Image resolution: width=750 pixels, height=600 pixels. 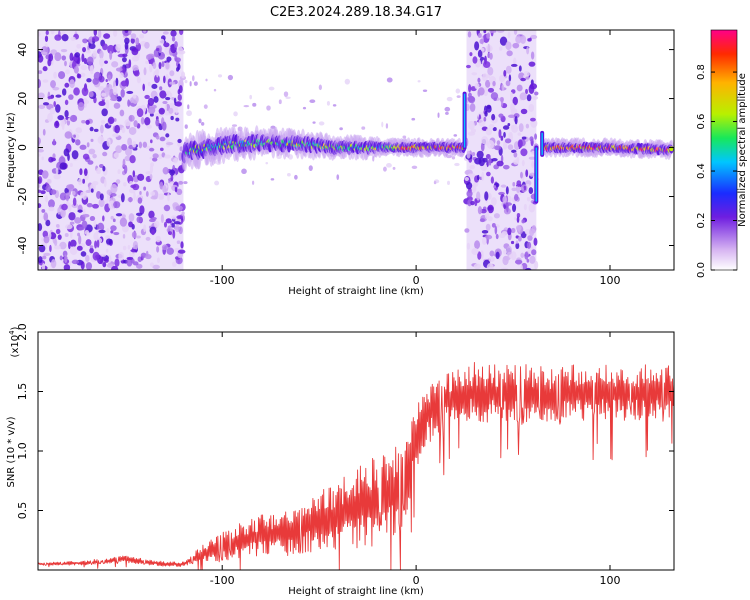 I want to click on snr-multiplier-base: (x10, so click(x=15, y=346).